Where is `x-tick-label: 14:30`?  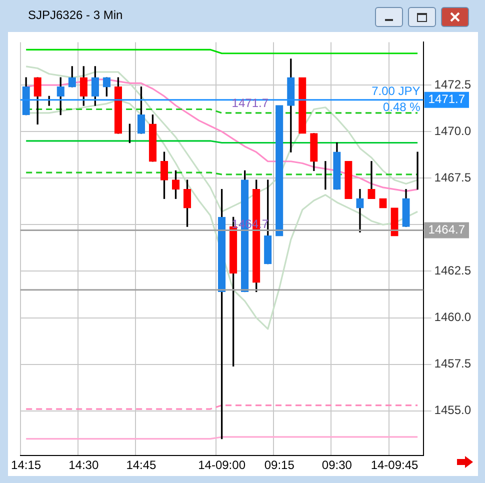 x-tick-label: 14:30 is located at coordinates (83, 465).